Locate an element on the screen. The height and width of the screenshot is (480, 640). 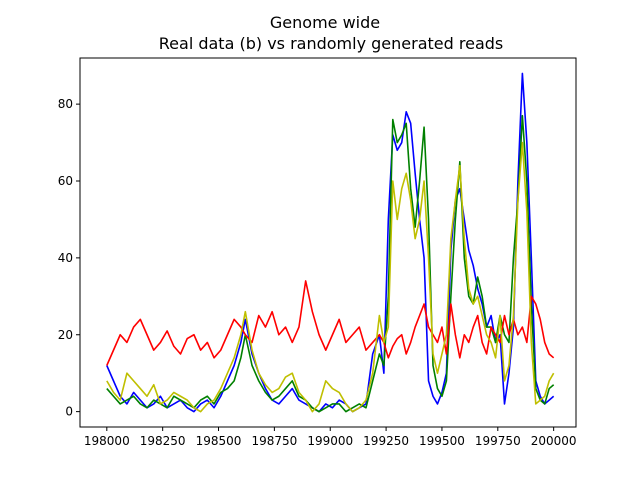
x-tick-label: 198000 is located at coordinates (107, 441).